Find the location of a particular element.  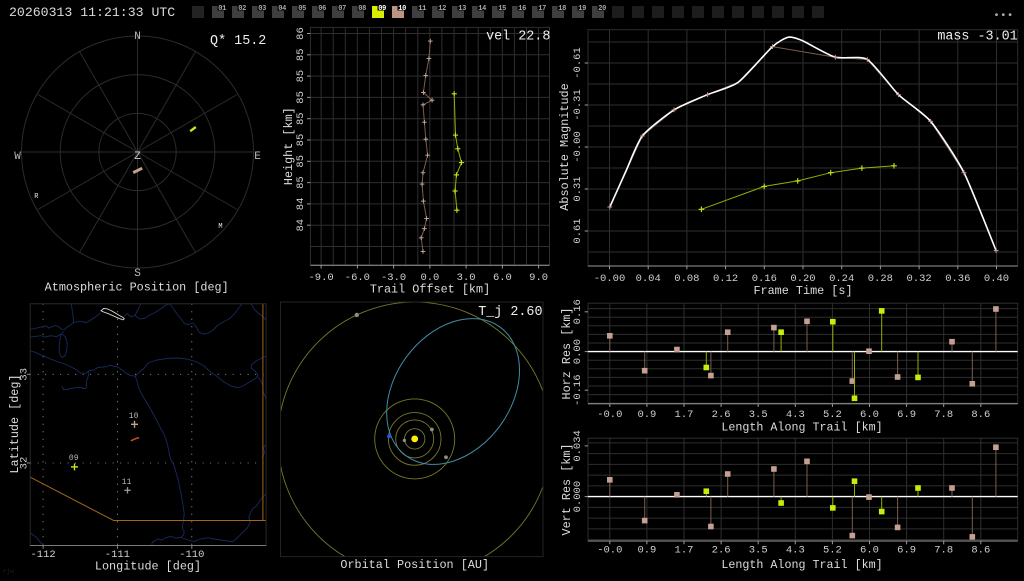

svg-text: 05 is located at coordinates (302, 9).